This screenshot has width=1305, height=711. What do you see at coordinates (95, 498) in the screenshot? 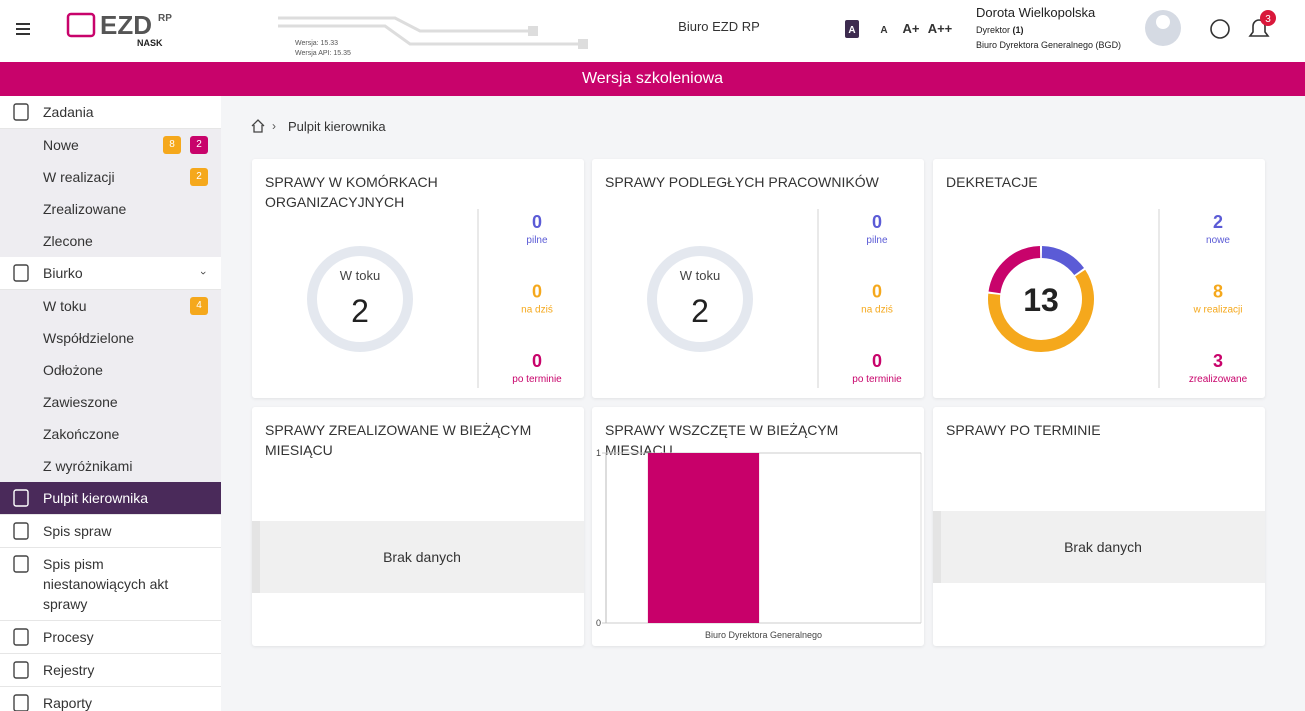
I see `menu-label: Pulpit kierownika` at bounding box center [95, 498].